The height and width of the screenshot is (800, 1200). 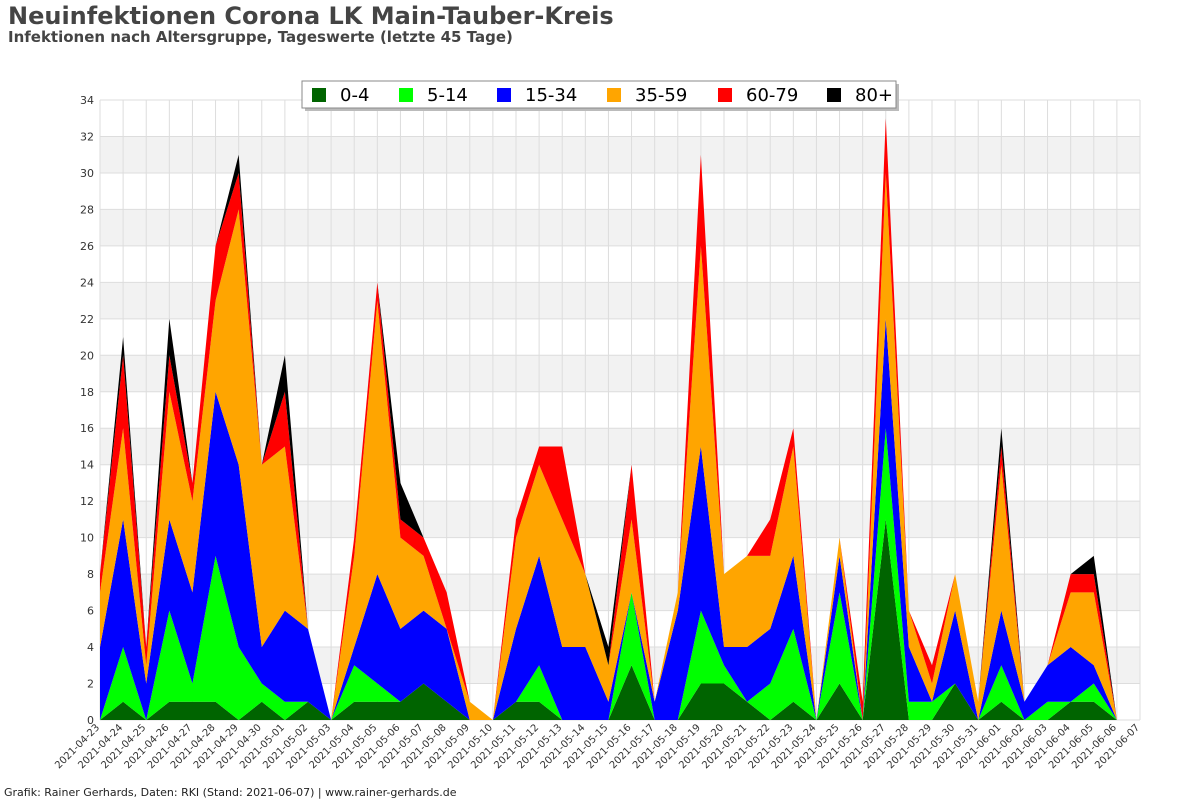 What do you see at coordinates (90, 574) in the screenshot?
I see `y-tick-label: 8` at bounding box center [90, 574].